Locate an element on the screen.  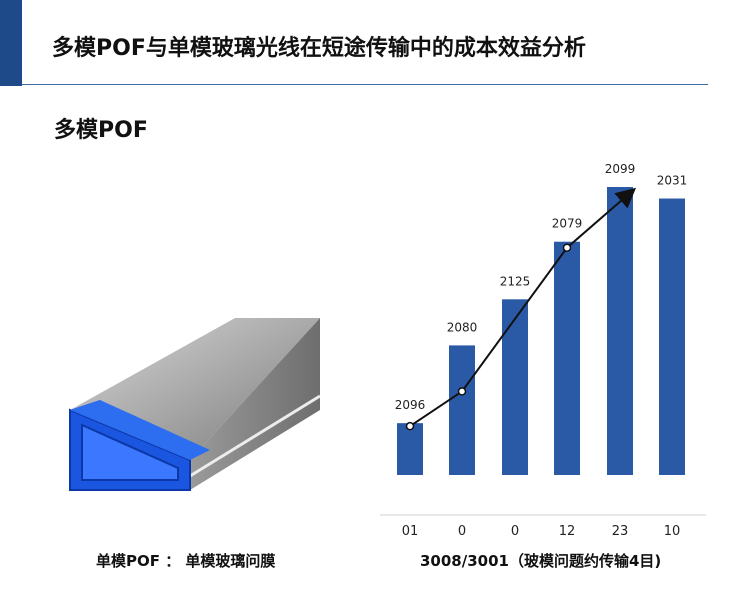
x-tick-label-4: 23 is located at coordinates (620, 531).